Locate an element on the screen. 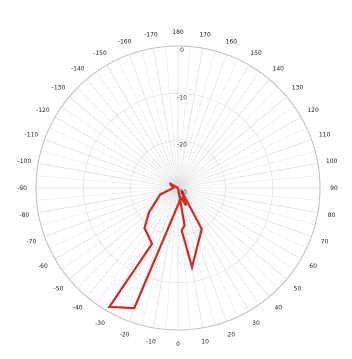  angle-tick-label: -10 is located at coordinates (151, 342).